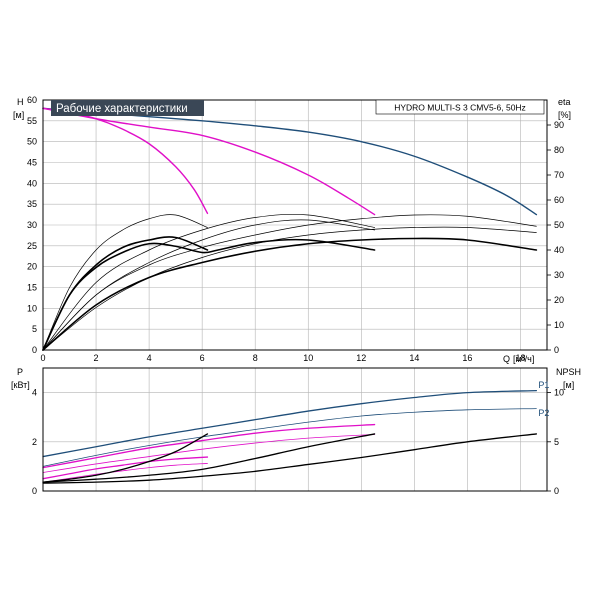  What do you see at coordinates (34, 442) in the screenshot?
I see `power-left-tick-label: 2` at bounding box center [34, 442].